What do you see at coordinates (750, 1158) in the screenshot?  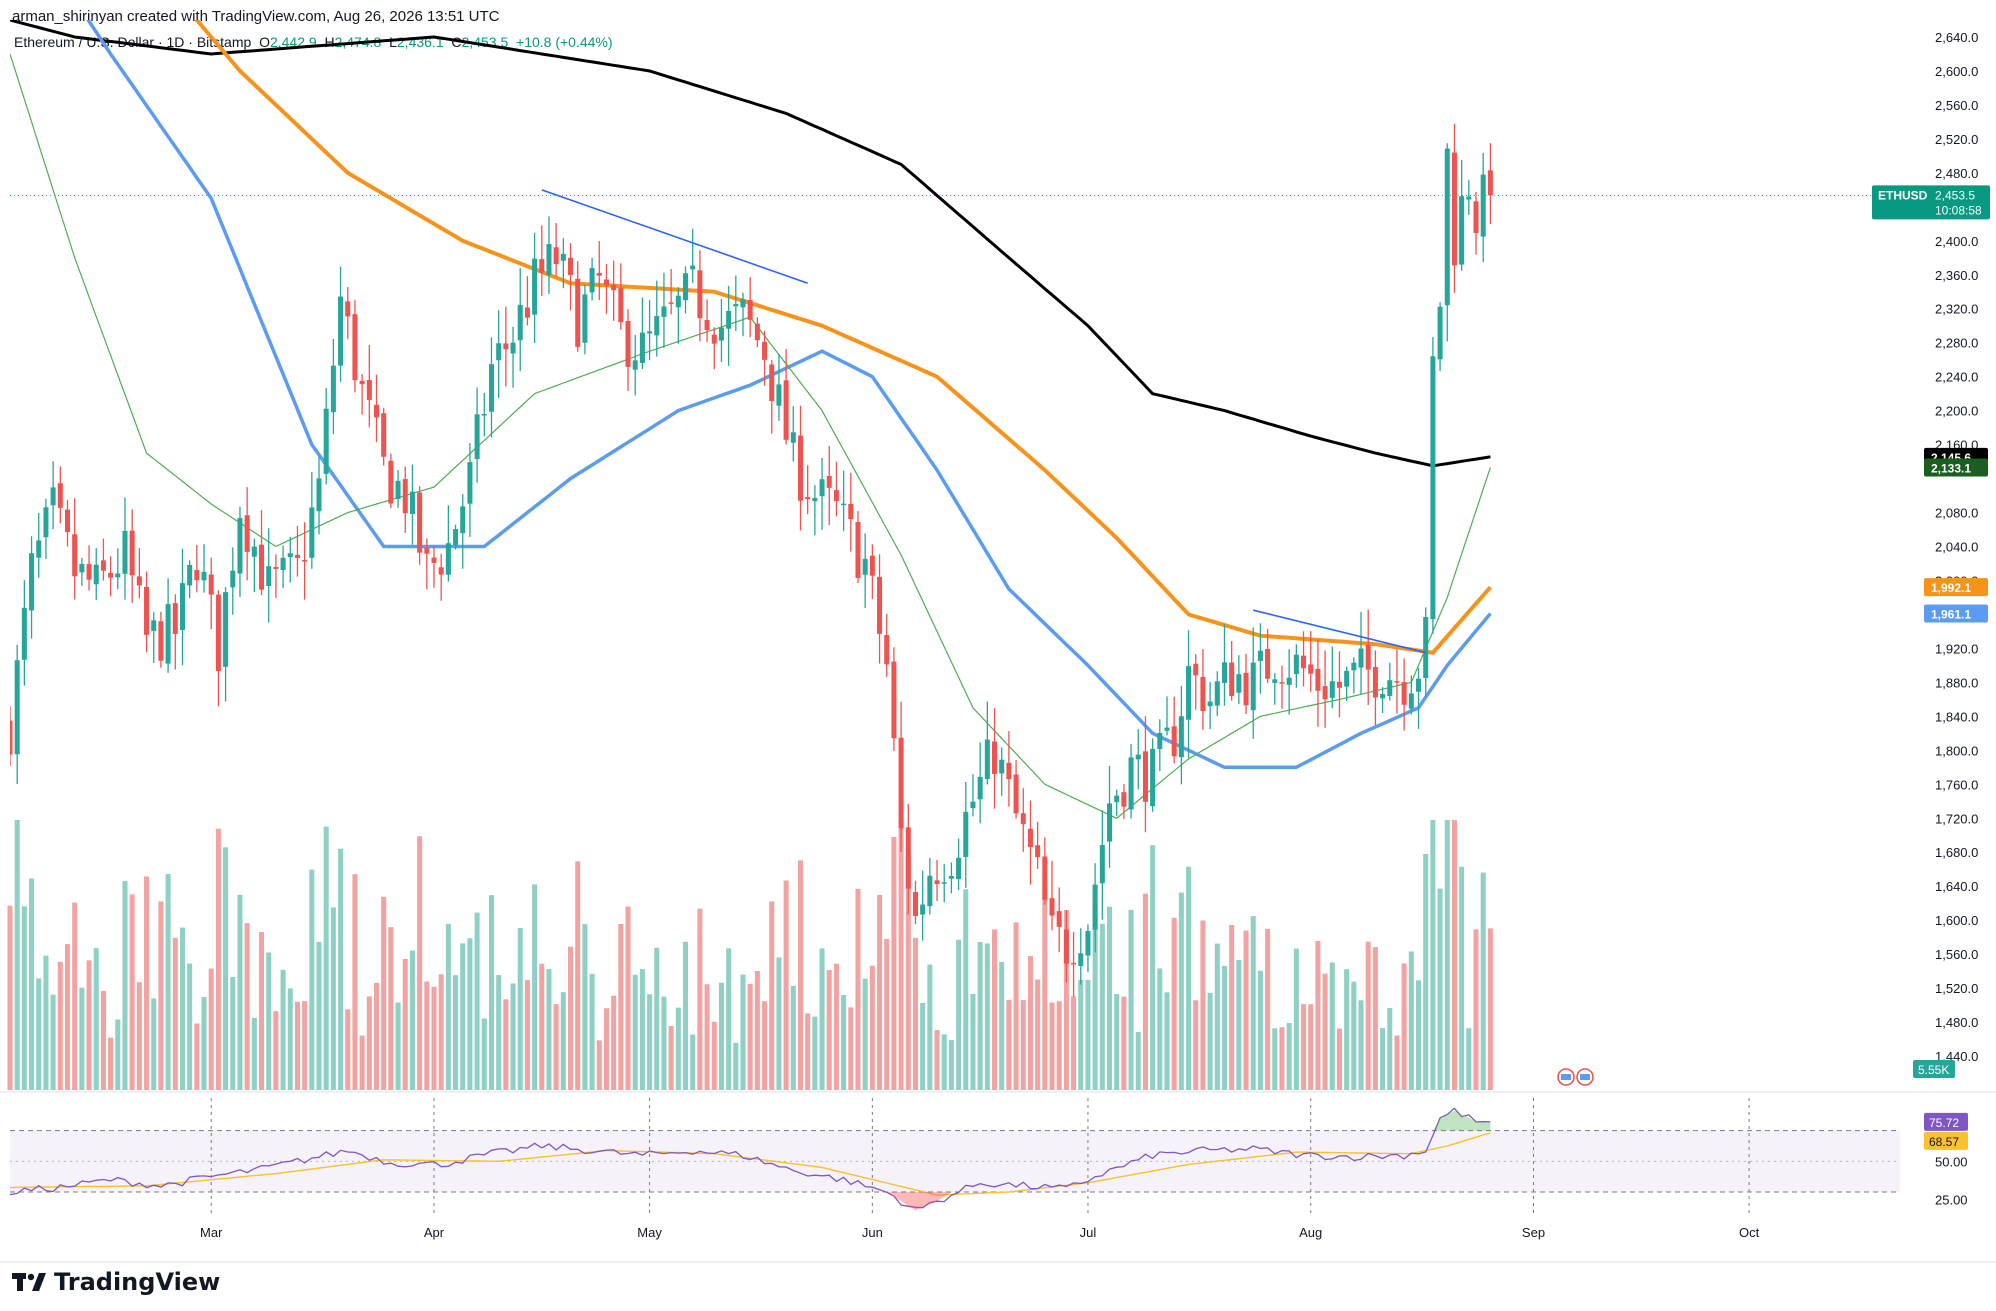 I see `rsi-line` at bounding box center [750, 1158].